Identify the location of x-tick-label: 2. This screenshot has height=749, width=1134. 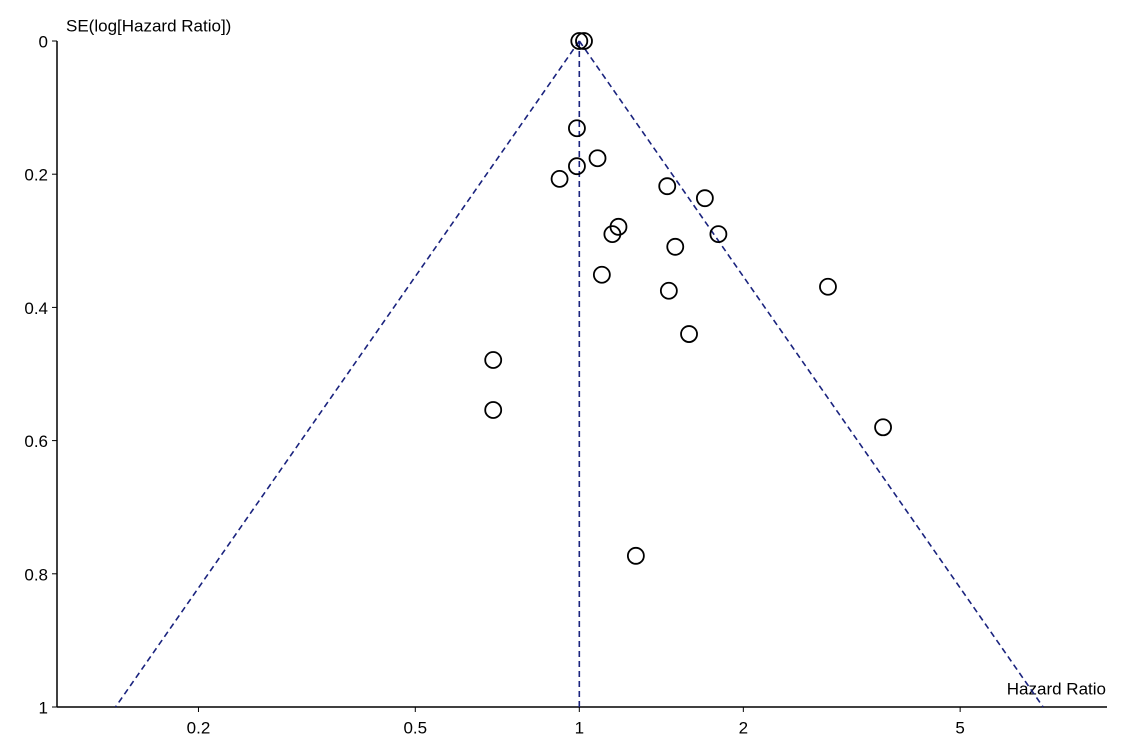
(743, 727).